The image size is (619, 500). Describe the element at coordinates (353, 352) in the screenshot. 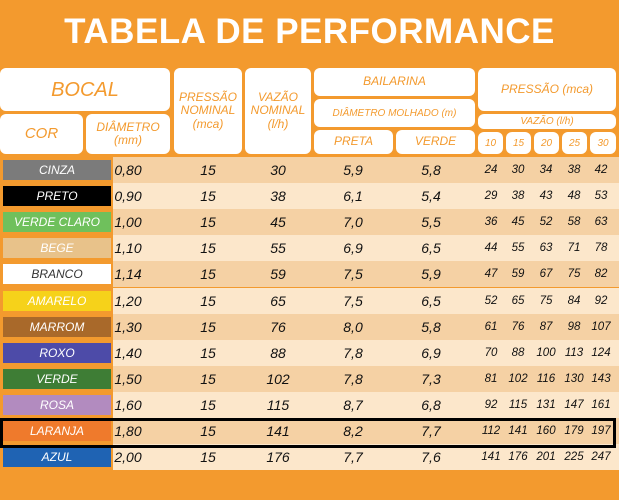

I see `cell-preta: 7,8` at that location.